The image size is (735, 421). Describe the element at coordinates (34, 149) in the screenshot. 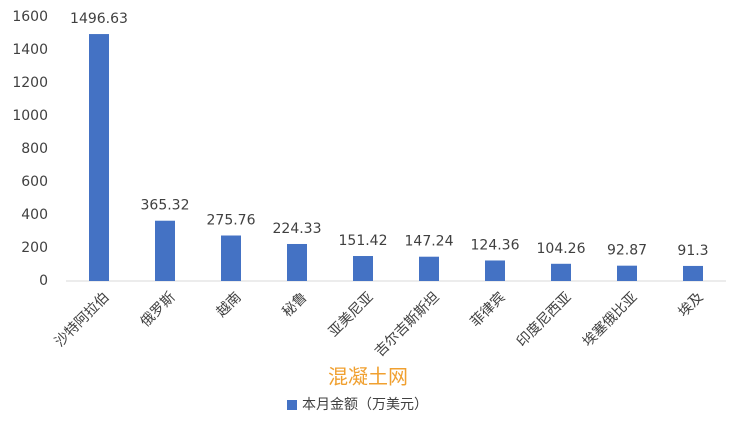

I see `y-tick-label: 800` at that location.